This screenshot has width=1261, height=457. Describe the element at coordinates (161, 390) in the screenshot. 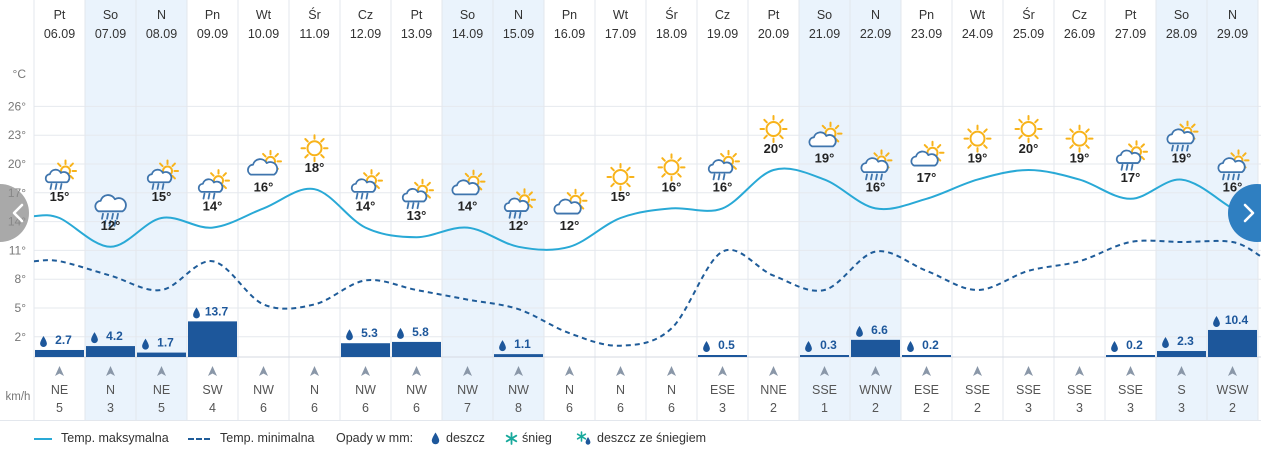

I see `wind-direction-label: NE` at that location.